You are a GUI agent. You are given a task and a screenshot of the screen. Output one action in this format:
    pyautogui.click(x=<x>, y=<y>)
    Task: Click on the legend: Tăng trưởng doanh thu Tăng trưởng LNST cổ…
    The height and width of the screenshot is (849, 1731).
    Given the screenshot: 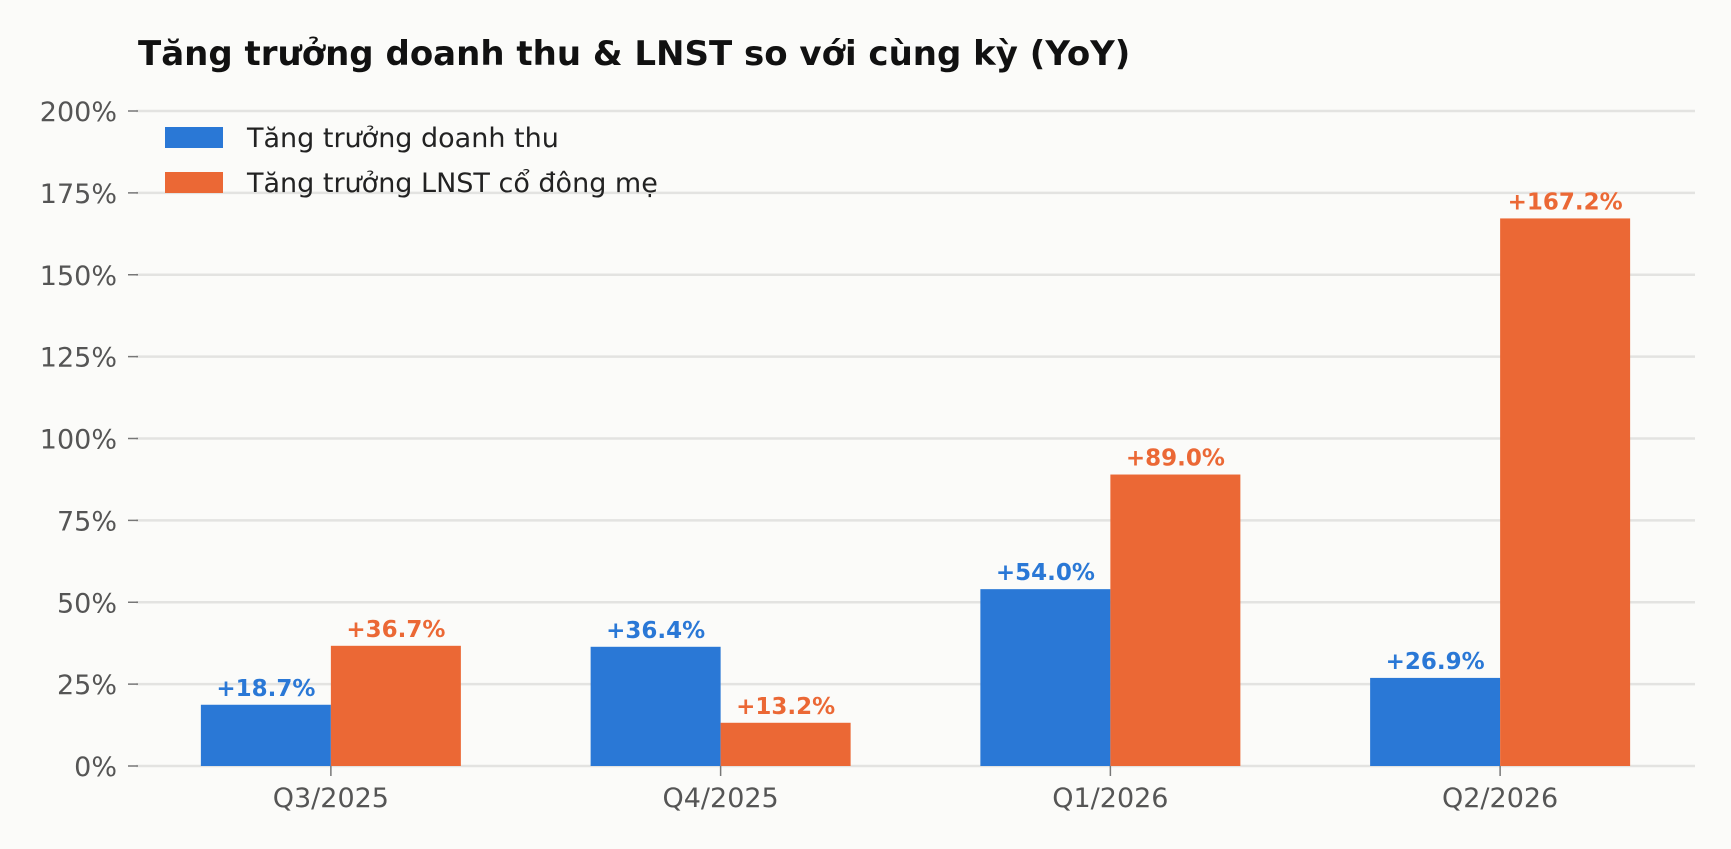 What is the action you would take?
    pyautogui.click(x=411, y=161)
    